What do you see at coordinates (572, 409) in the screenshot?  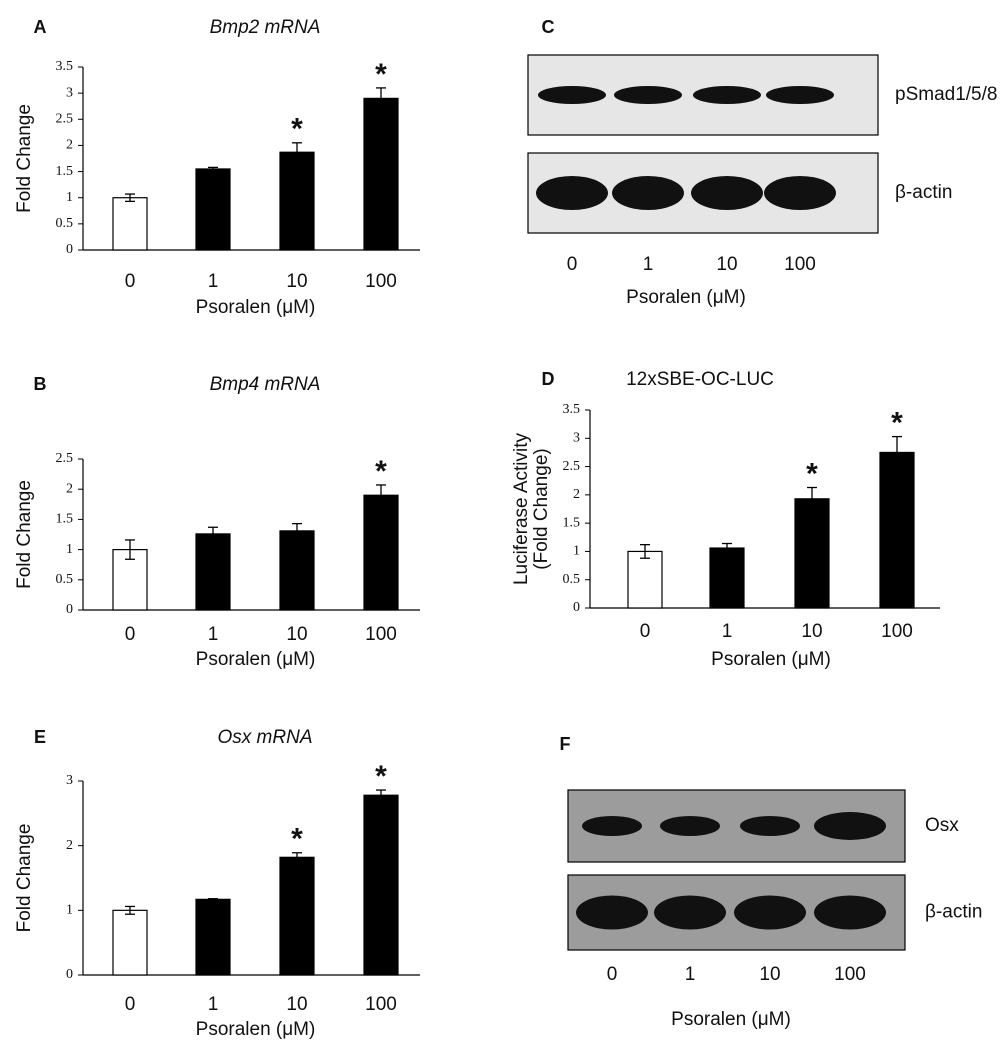 I see `y-tick-label: 3.5` at bounding box center [572, 409].